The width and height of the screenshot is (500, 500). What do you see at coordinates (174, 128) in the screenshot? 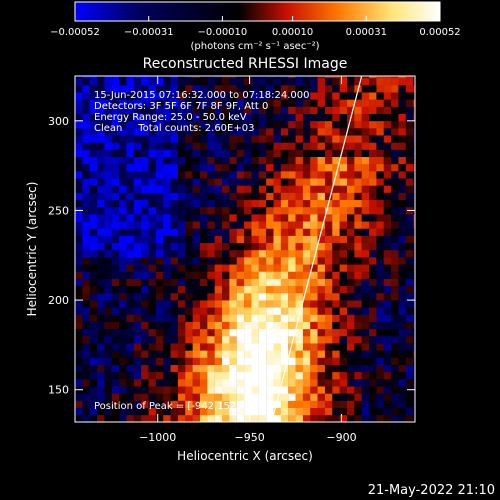
I see `info-line-clean: Clean Total counts: 2.60E+03` at bounding box center [174, 128].